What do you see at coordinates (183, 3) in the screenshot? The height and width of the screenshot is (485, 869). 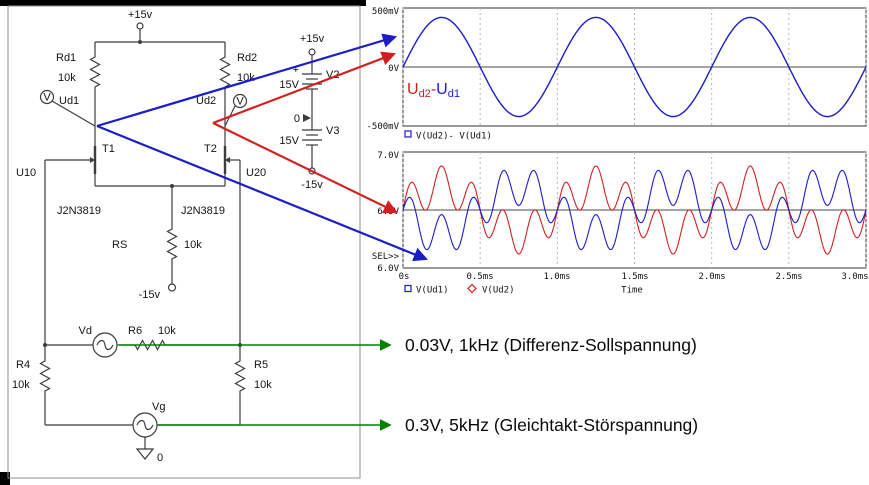 I see `top-black-bar` at bounding box center [183, 3].